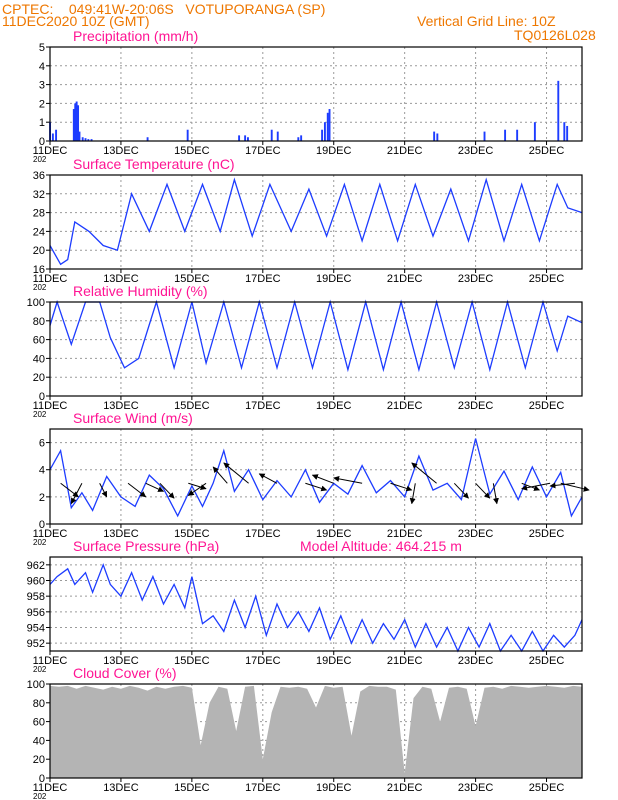 The height and width of the screenshot is (800, 618). I want to click on humidity-title: Relative Humidity (%), so click(140, 291).